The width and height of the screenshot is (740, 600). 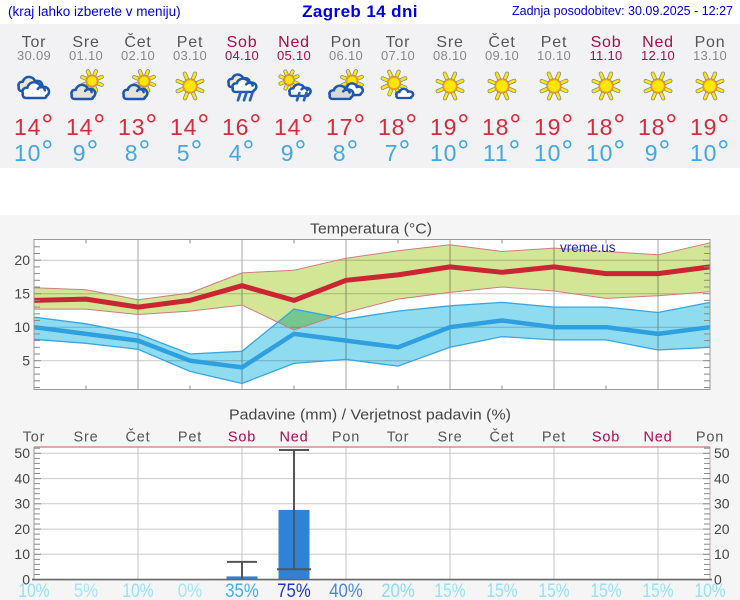 What do you see at coordinates (190, 590) in the screenshot?
I see `svg-text: 0%` at bounding box center [190, 590].